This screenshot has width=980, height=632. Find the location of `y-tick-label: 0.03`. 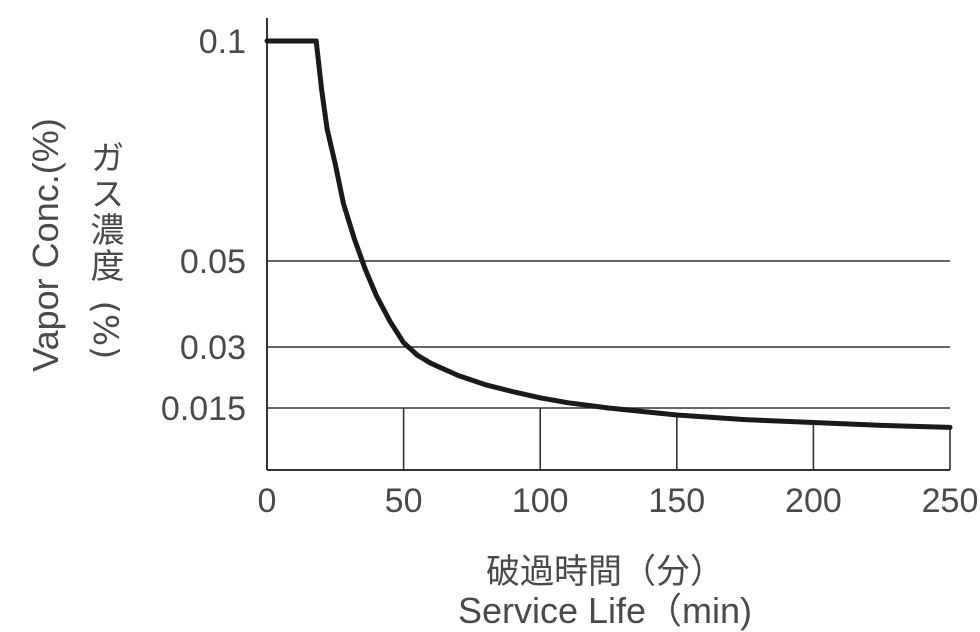

y-tick-label: 0.03 is located at coordinates (213, 348).